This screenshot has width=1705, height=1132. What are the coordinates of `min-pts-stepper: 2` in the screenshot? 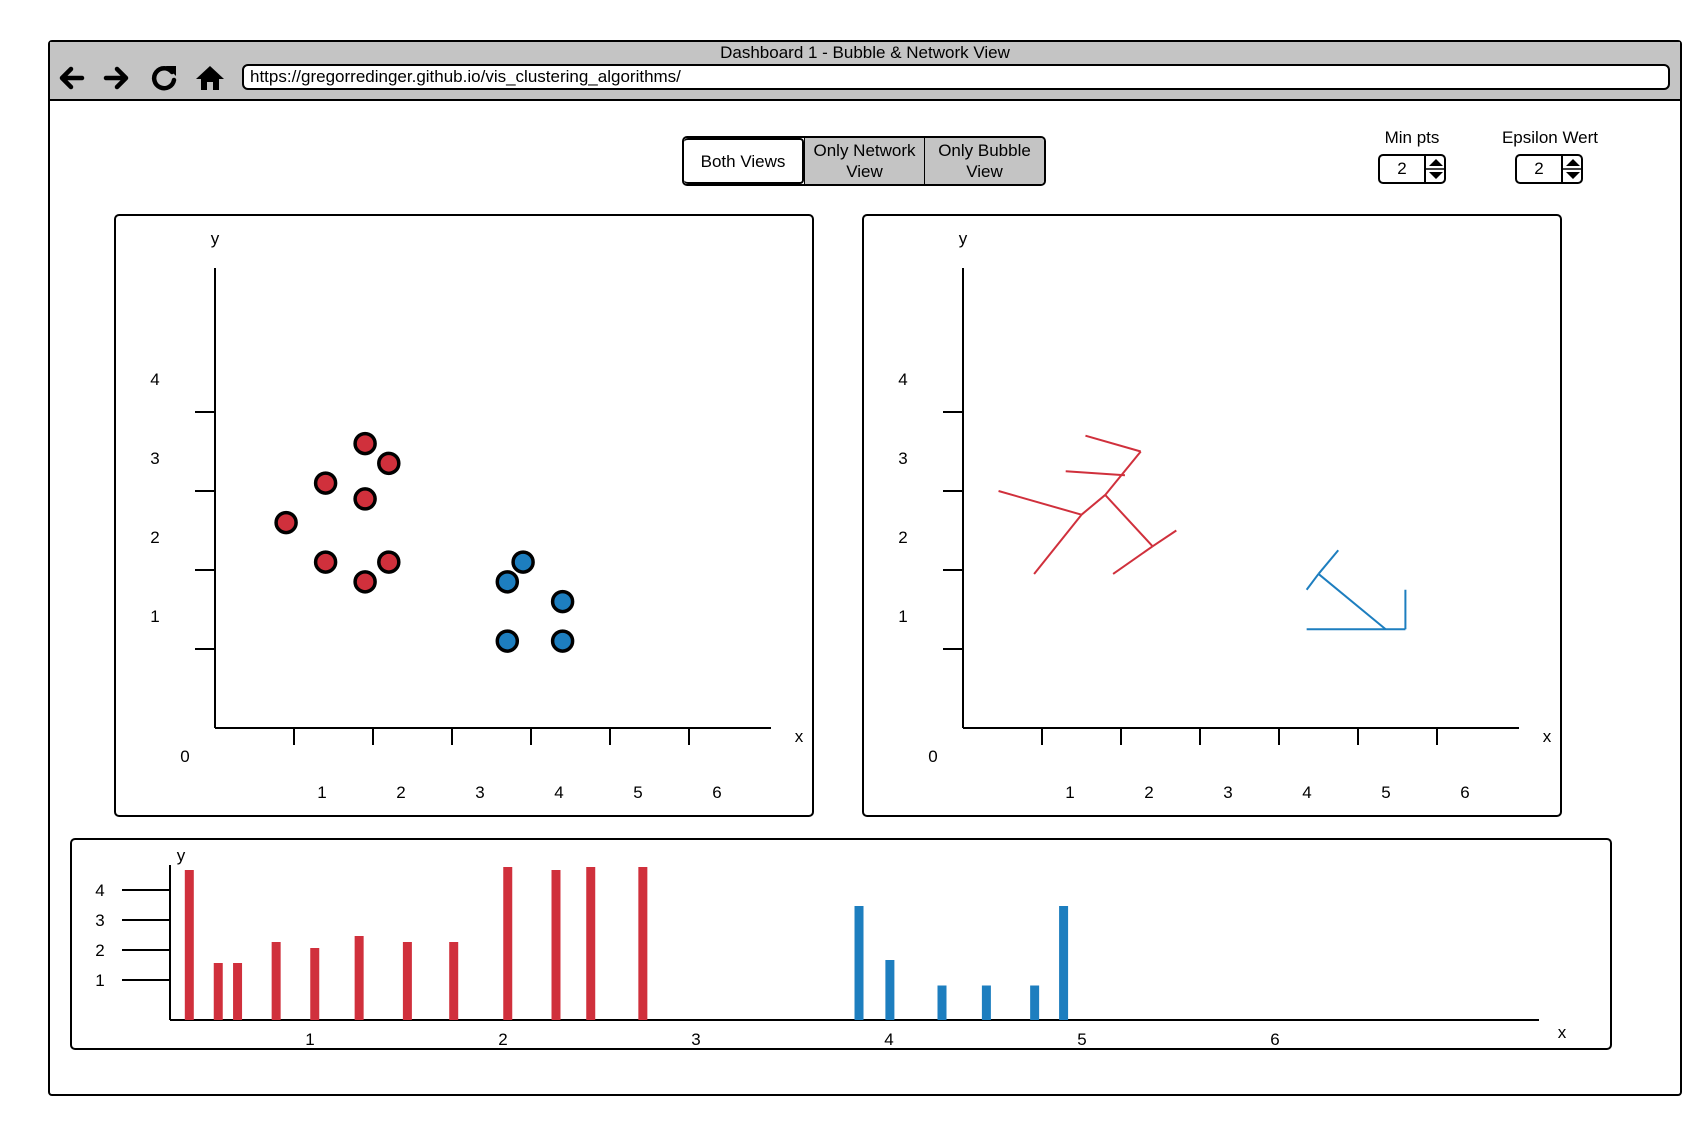 It's located at (1412, 169).